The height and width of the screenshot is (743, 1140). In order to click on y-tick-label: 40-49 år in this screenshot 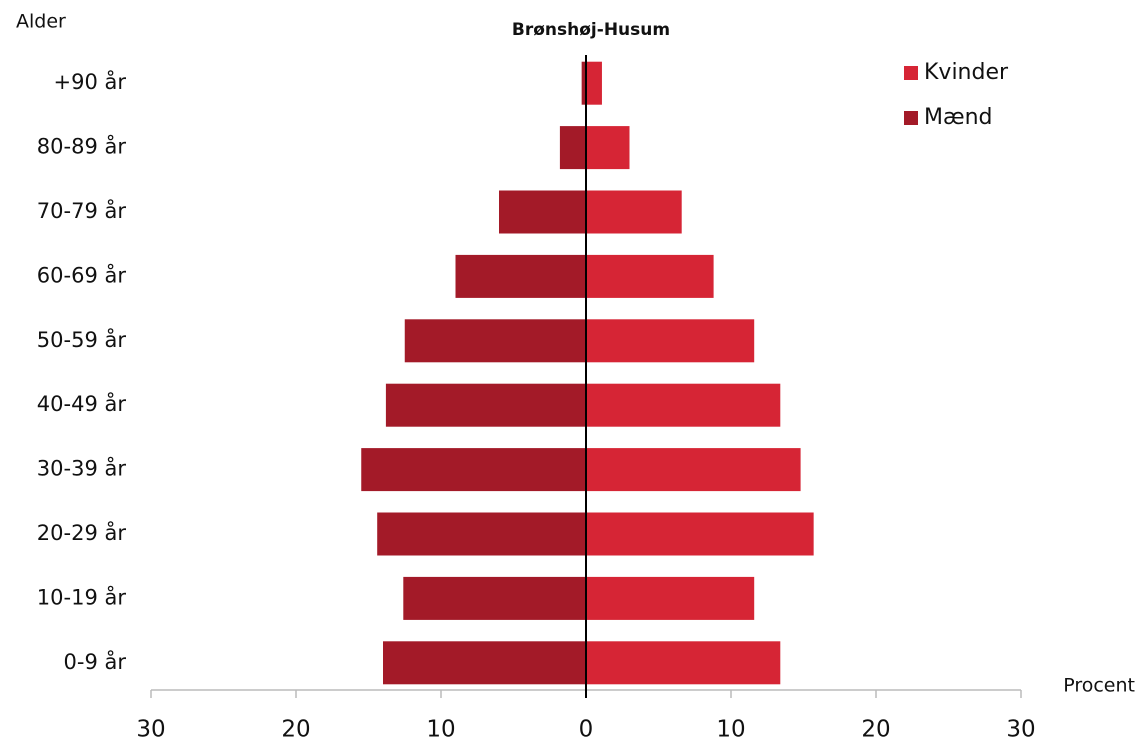, I will do `click(82, 403)`.